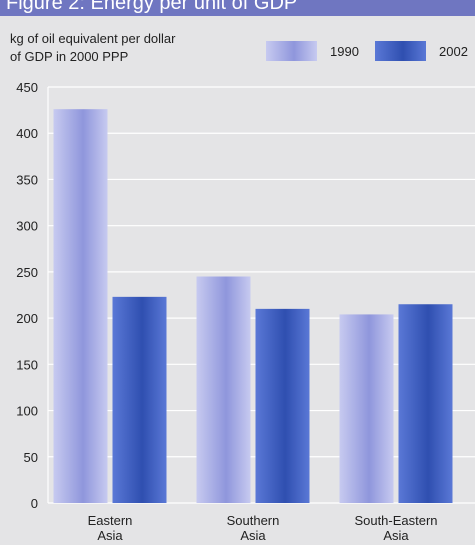 The image size is (475, 545). I want to click on legend-label-1990: 1990, so click(344, 51).